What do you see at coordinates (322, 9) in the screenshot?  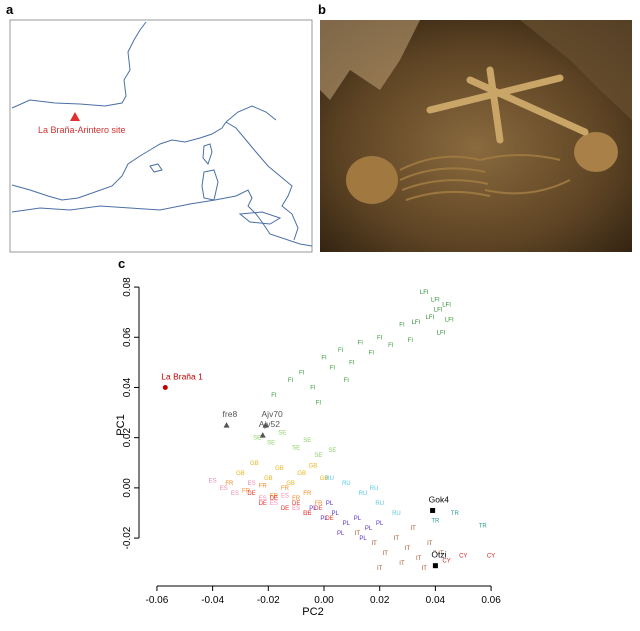 I see `panel-label: b` at bounding box center [322, 9].